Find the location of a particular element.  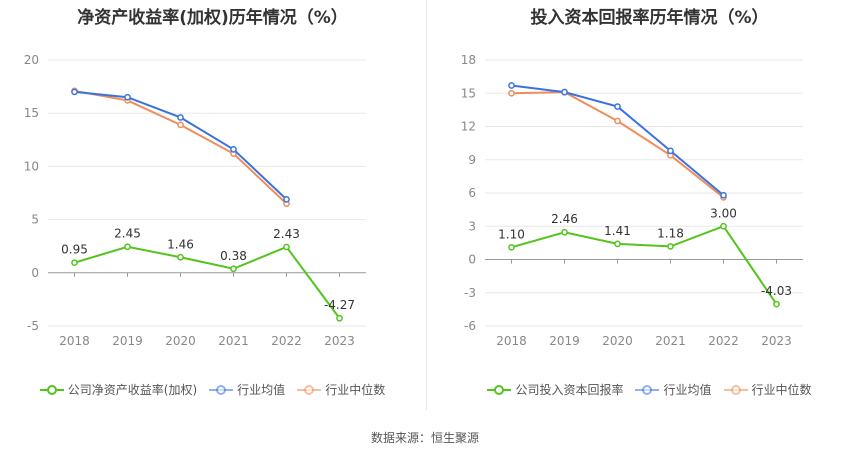

data-label: 0.38 is located at coordinates (233, 256).